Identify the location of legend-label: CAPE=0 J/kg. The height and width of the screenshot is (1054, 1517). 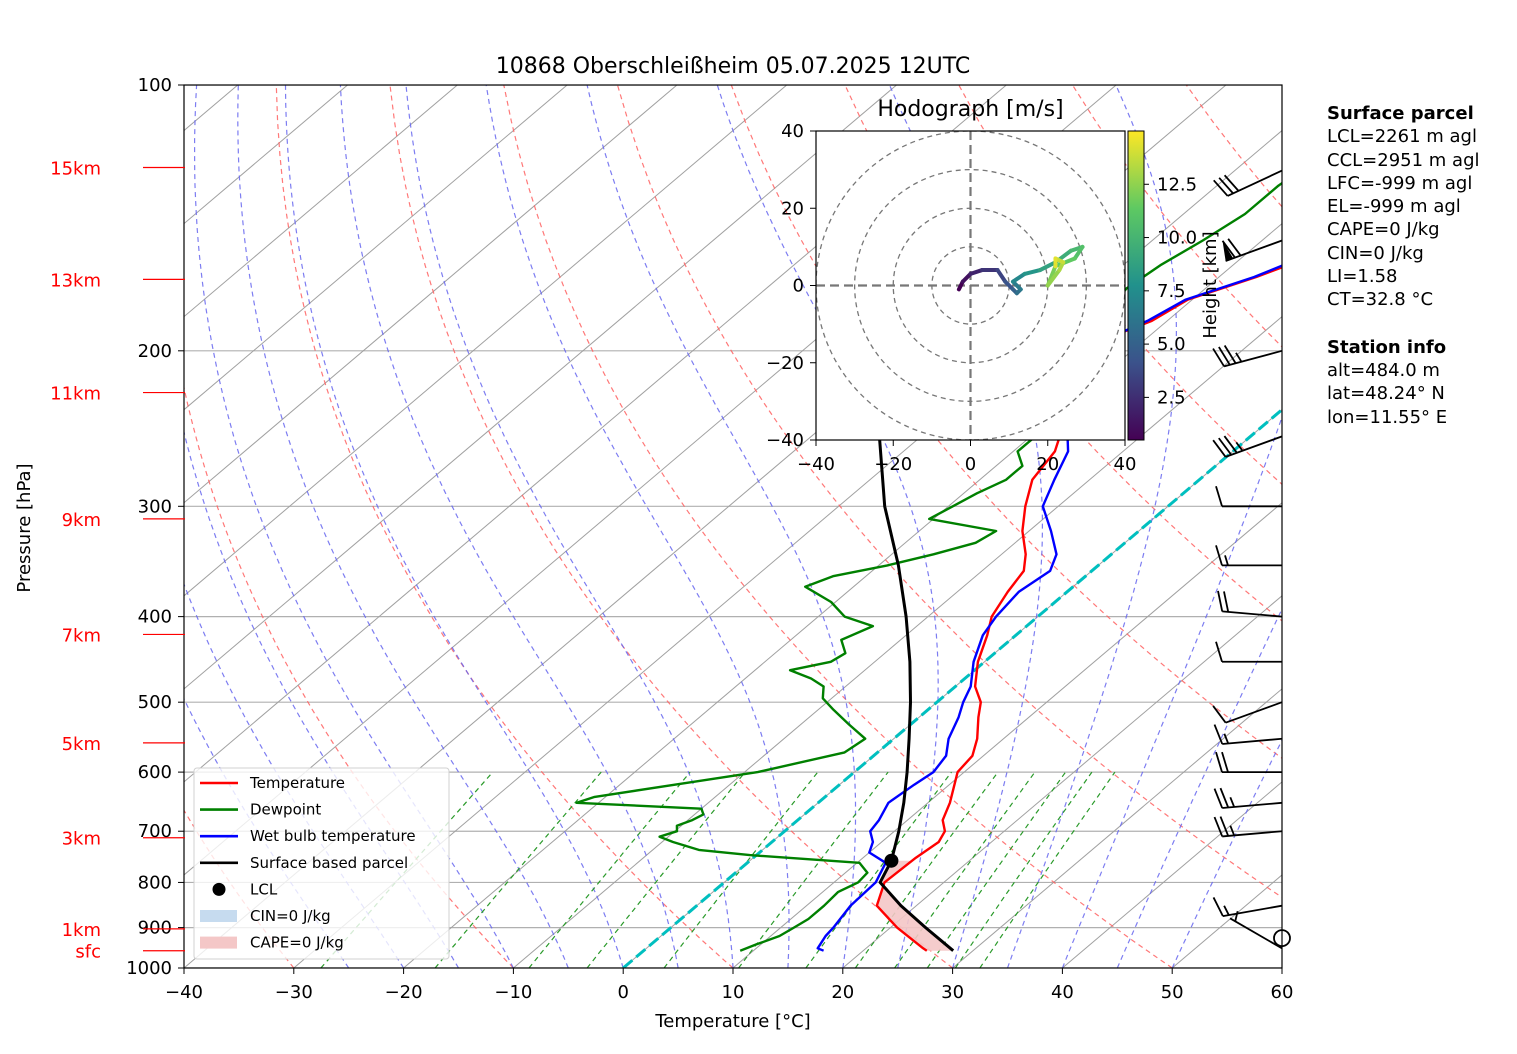
(297, 943).